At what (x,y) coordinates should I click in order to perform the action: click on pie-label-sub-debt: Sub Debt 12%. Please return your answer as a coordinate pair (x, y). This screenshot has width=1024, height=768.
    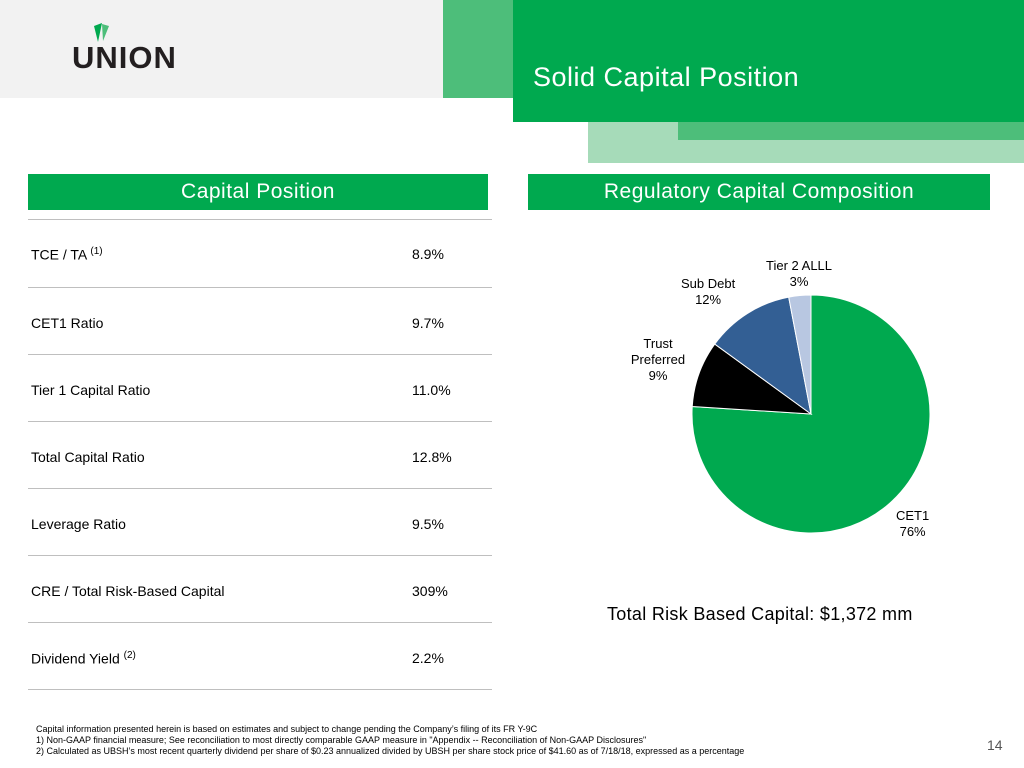
    Looking at the image, I should click on (708, 291).